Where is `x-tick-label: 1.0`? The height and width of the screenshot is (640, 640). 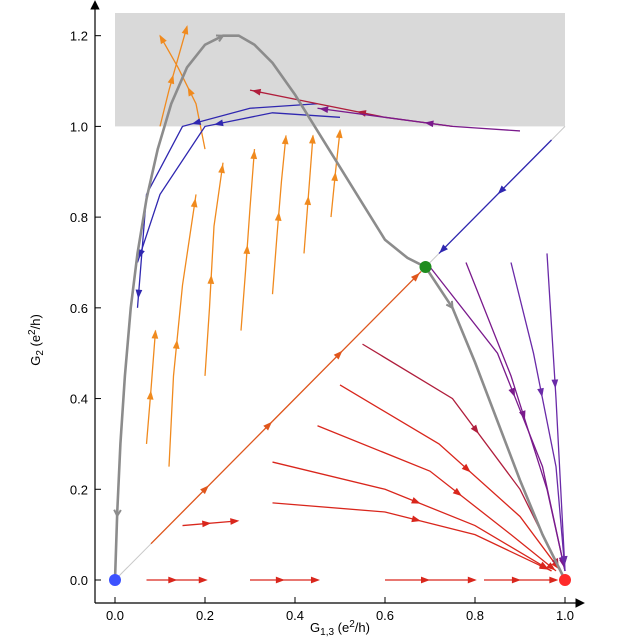
x-tick-label: 1.0 is located at coordinates (565, 615).